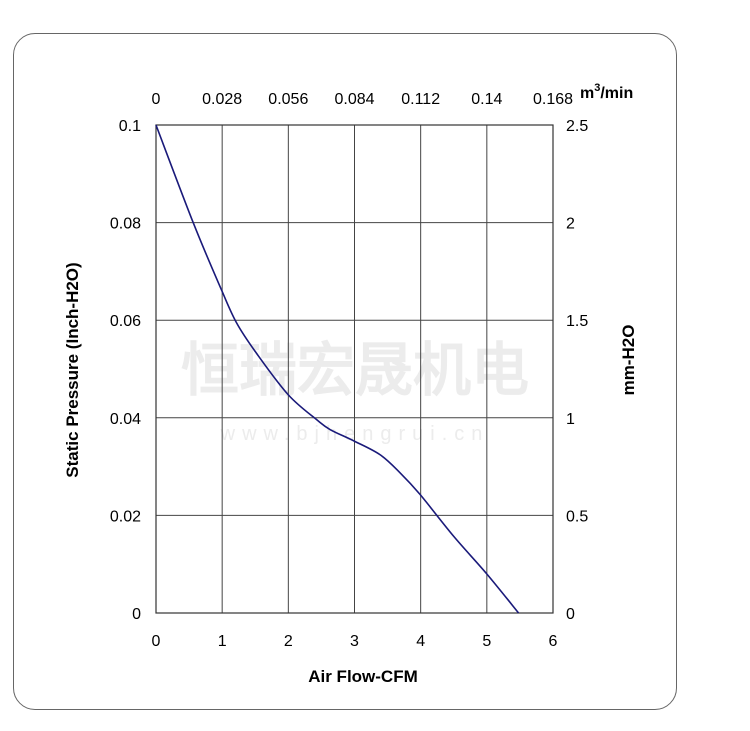 This screenshot has width=750, height=731. Describe the element at coordinates (354, 99) in the screenshot. I see `x-top-tick-label: 0.084` at that location.